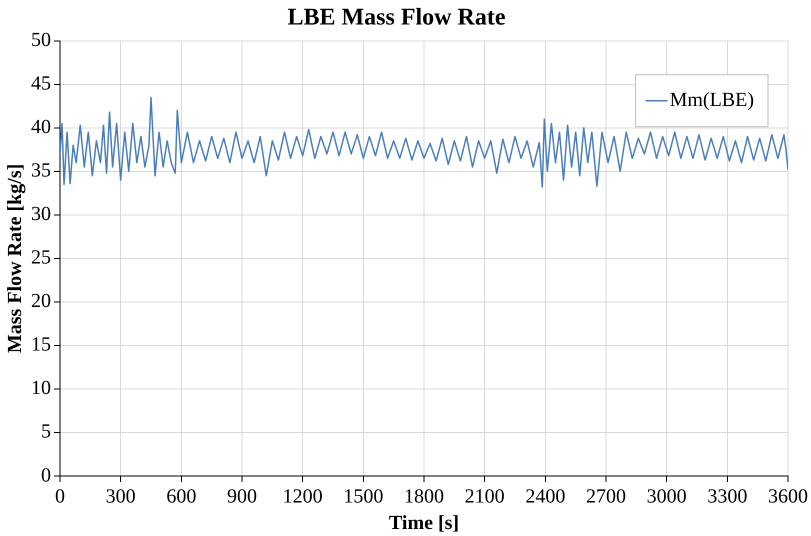 The width and height of the screenshot is (811, 536). What do you see at coordinates (41, 345) in the screenshot?
I see `y-tick-label: 15` at bounding box center [41, 345].